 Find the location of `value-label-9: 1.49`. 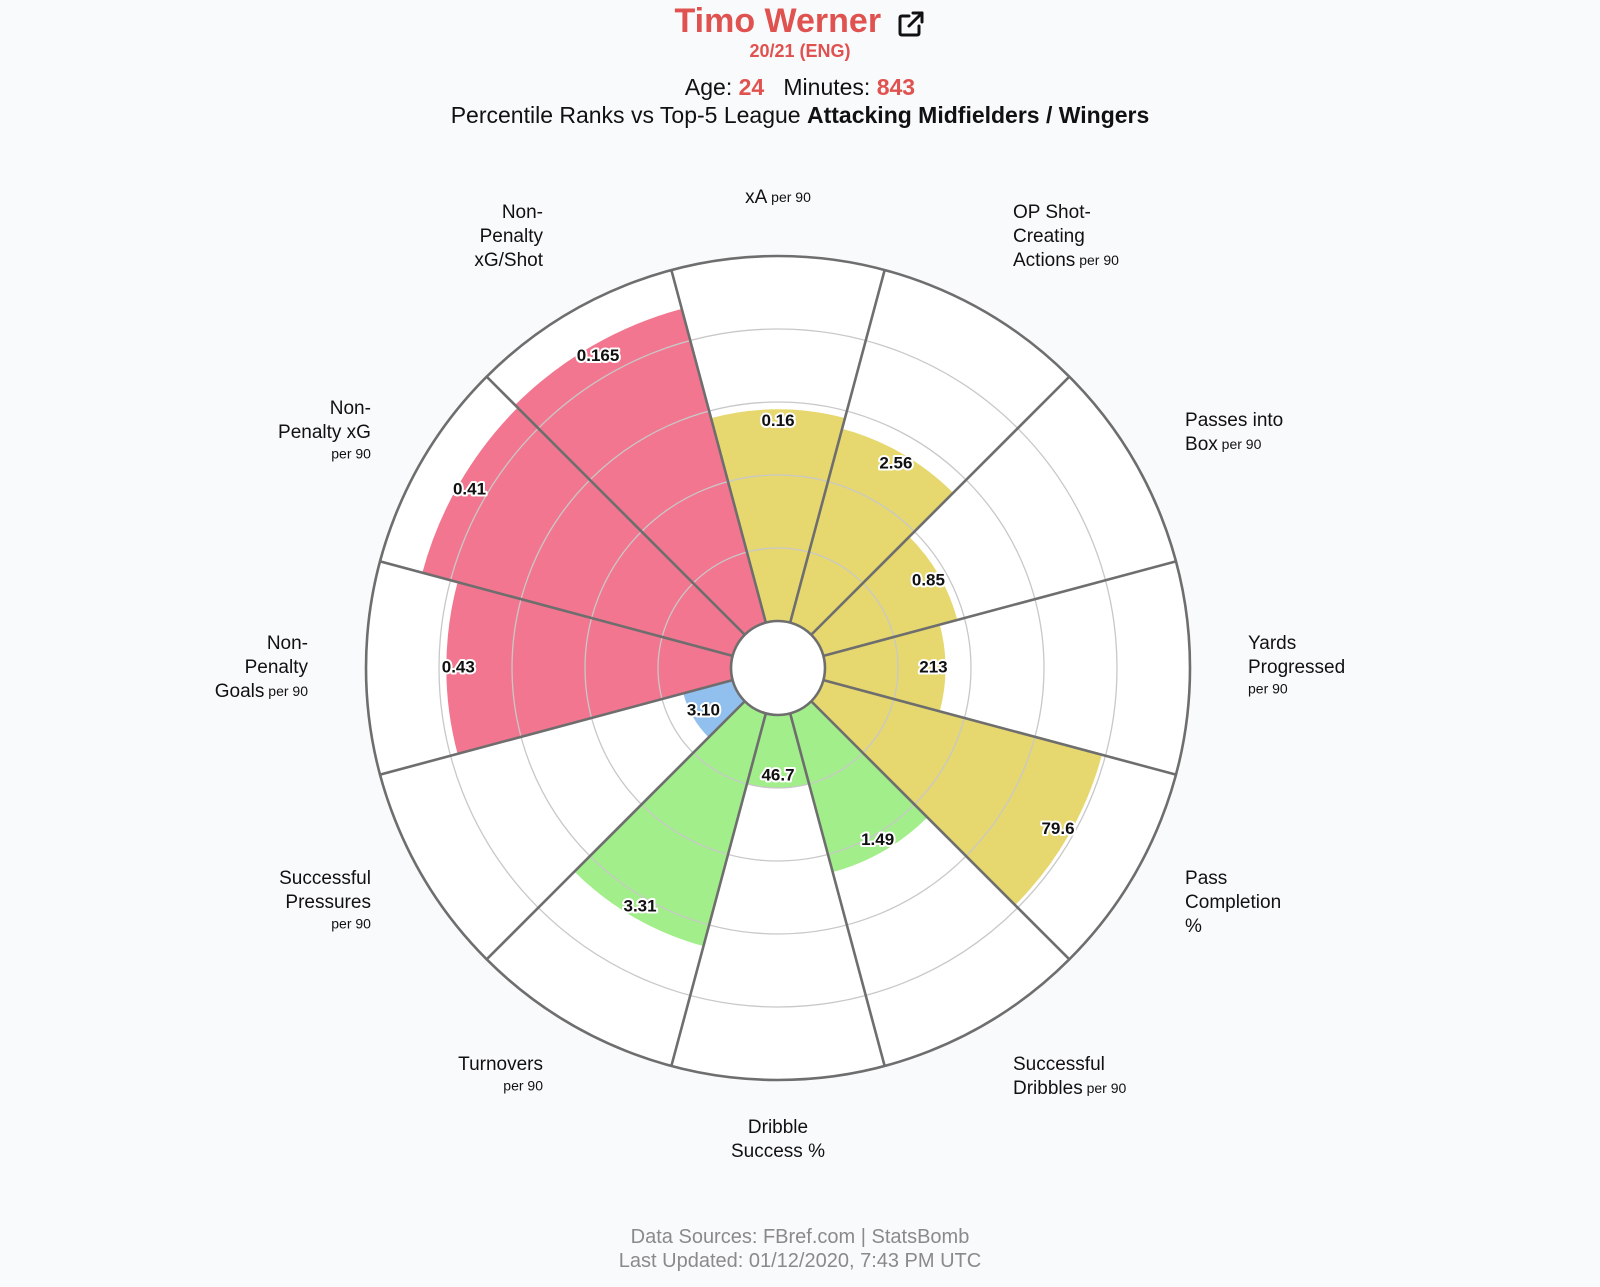

value-label-9: 1.49 is located at coordinates (877, 839).